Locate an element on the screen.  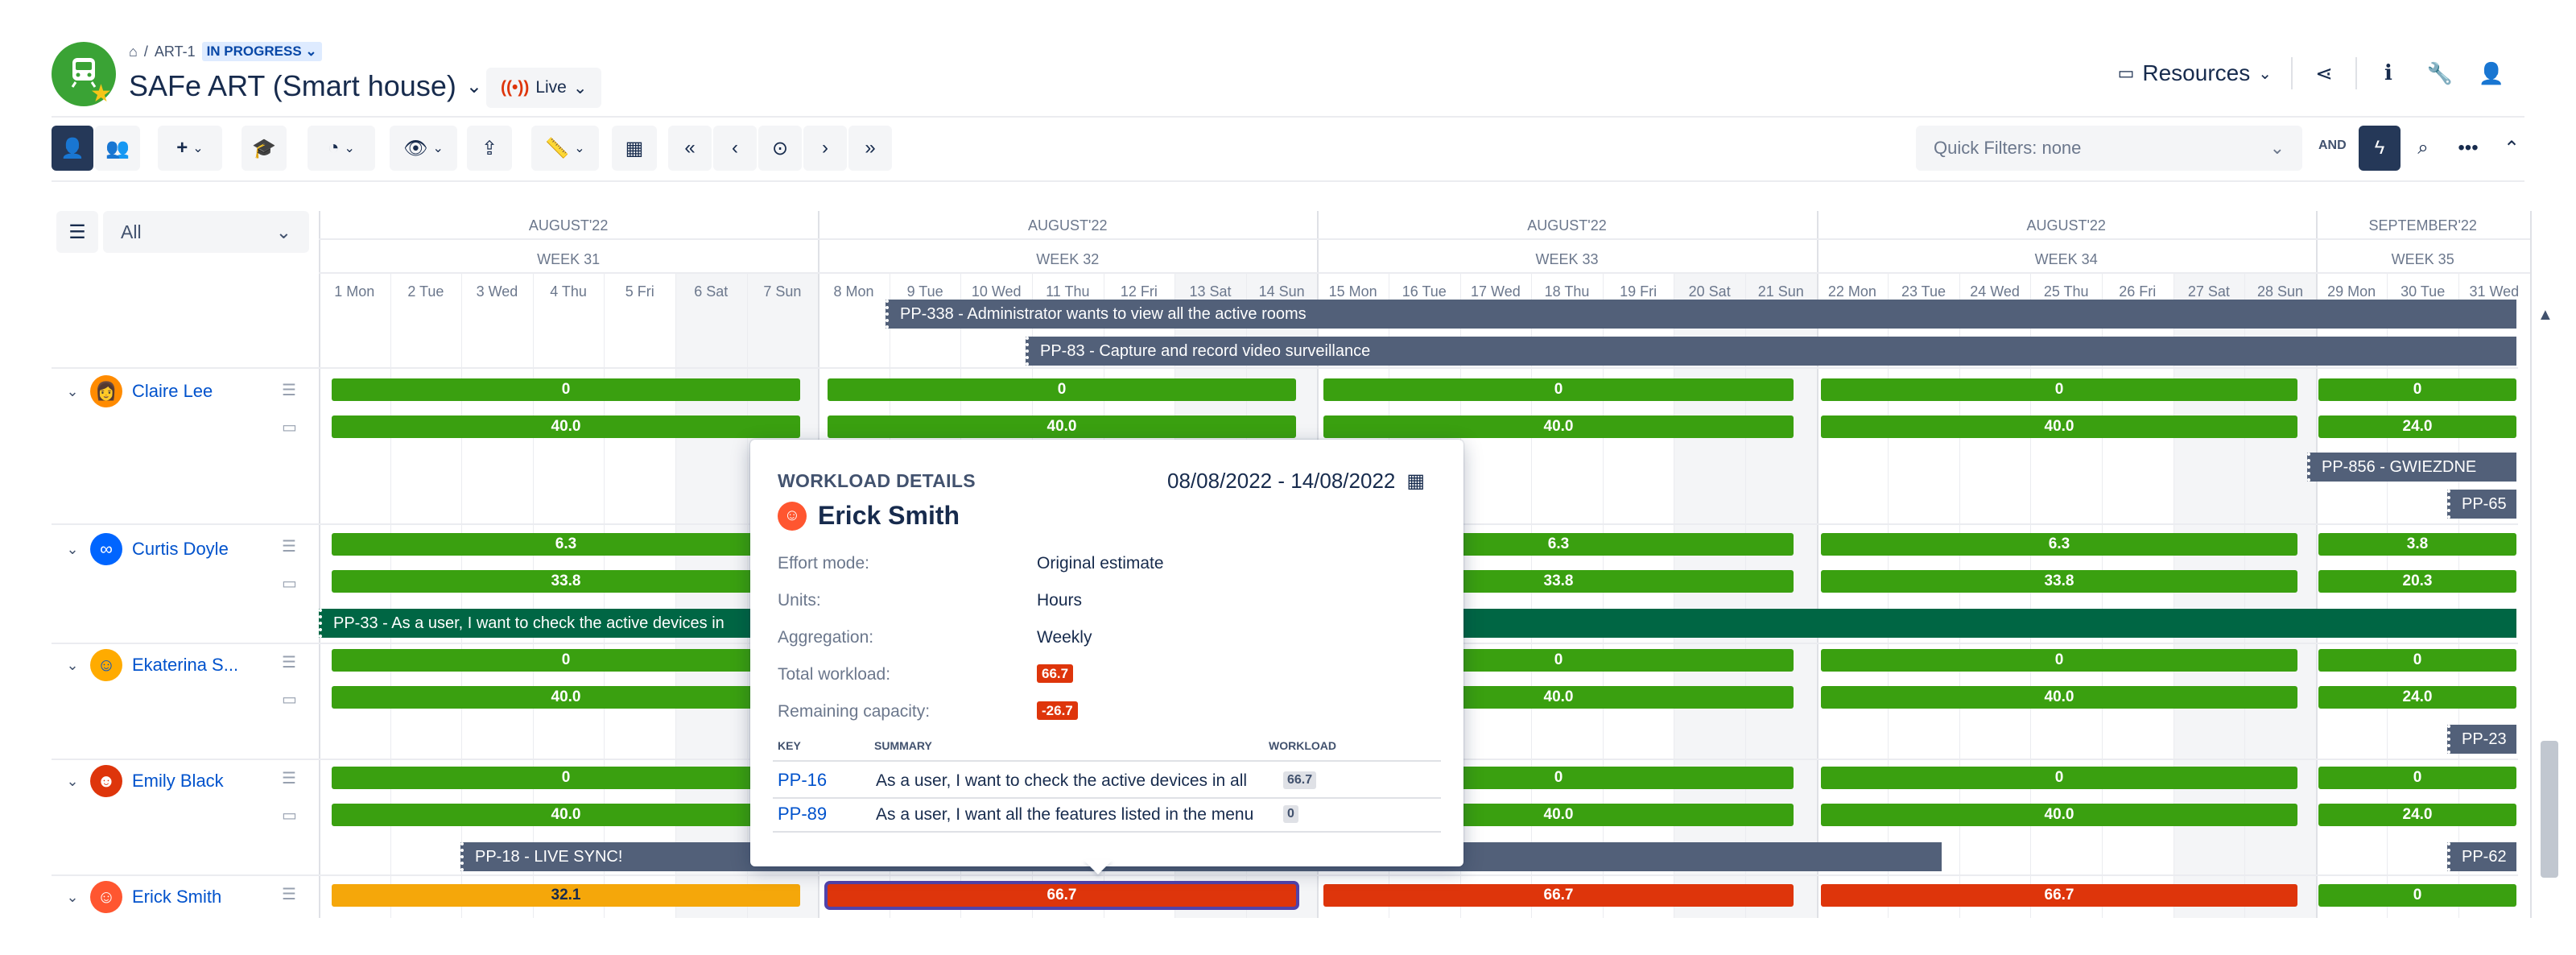
day-label: 29 Mon is located at coordinates (2351, 291).